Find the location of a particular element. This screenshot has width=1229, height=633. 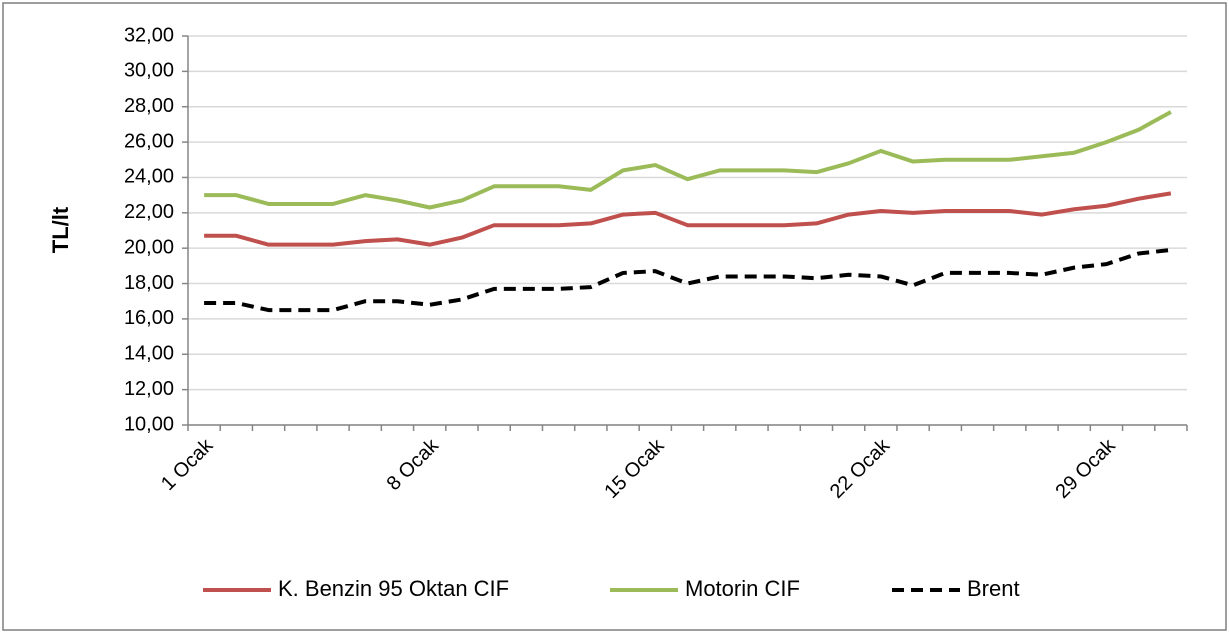

y-tick-label: 12,00 is located at coordinates (149, 389).